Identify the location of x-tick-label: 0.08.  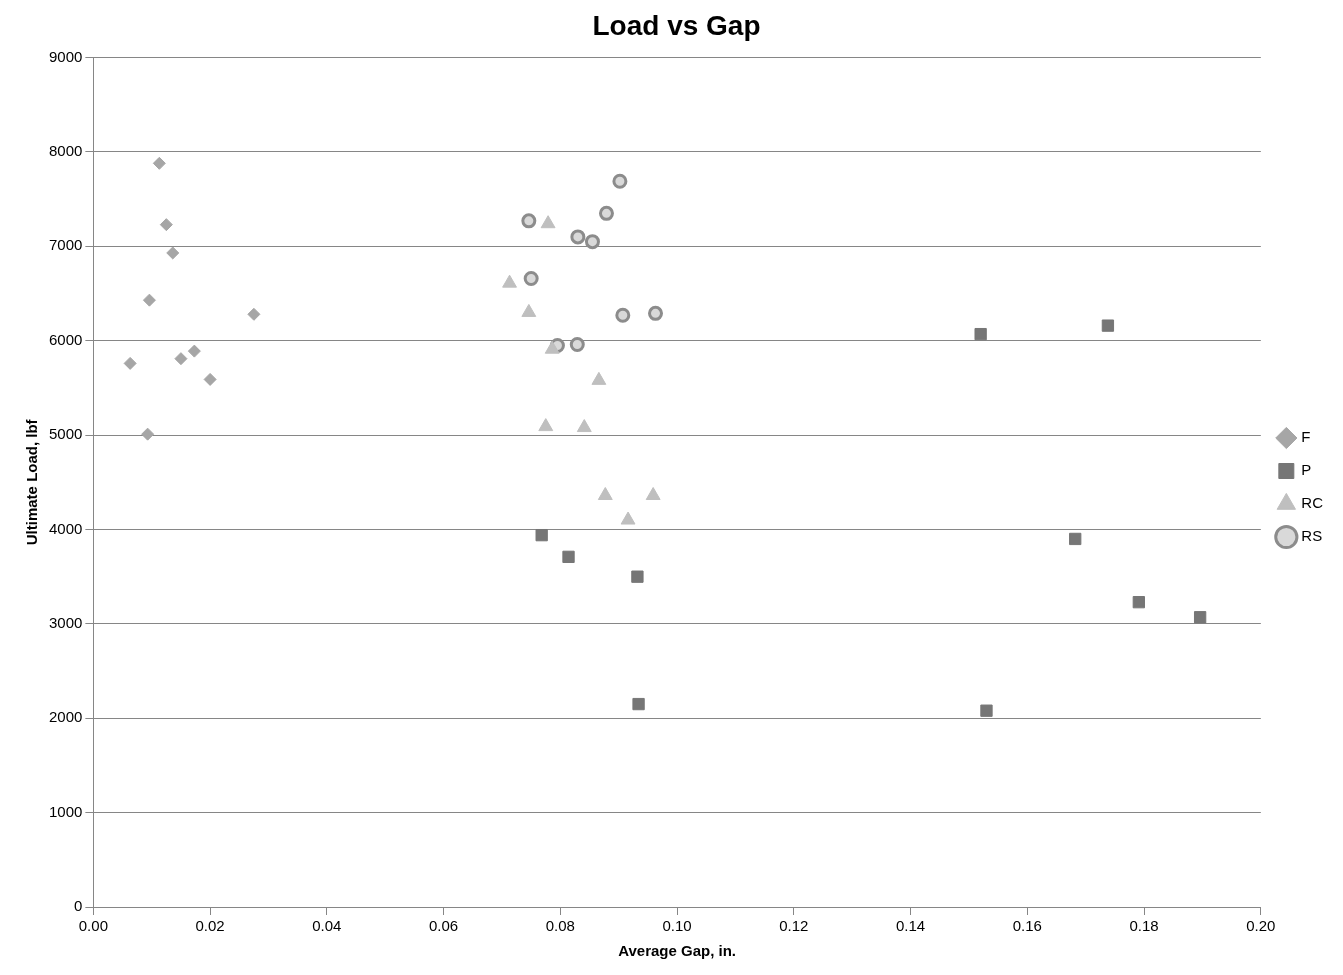
(560, 926).